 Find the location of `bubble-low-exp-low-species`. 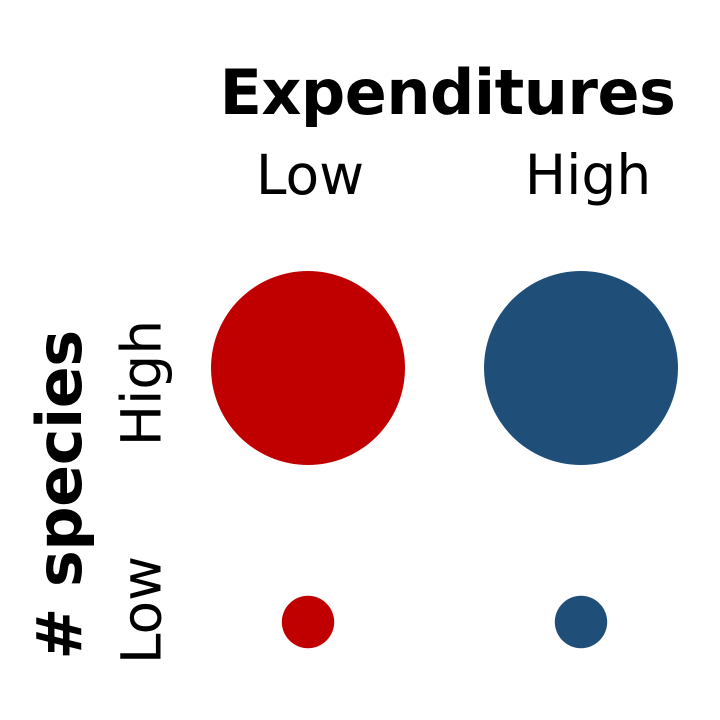

bubble-low-exp-low-species is located at coordinates (308, 622).